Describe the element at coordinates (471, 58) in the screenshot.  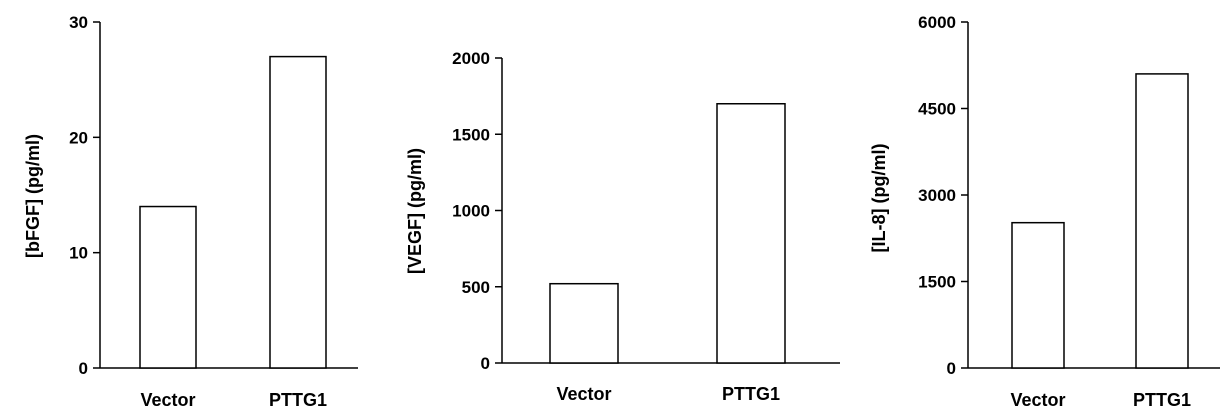
I see `y-tick-label: 2000` at that location.